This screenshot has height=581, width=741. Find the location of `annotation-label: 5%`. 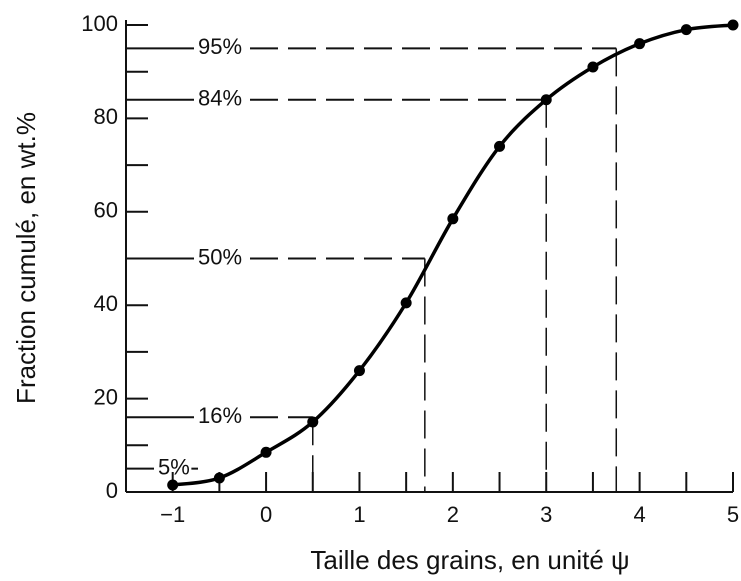

annotation-label: 5% is located at coordinates (174, 466).